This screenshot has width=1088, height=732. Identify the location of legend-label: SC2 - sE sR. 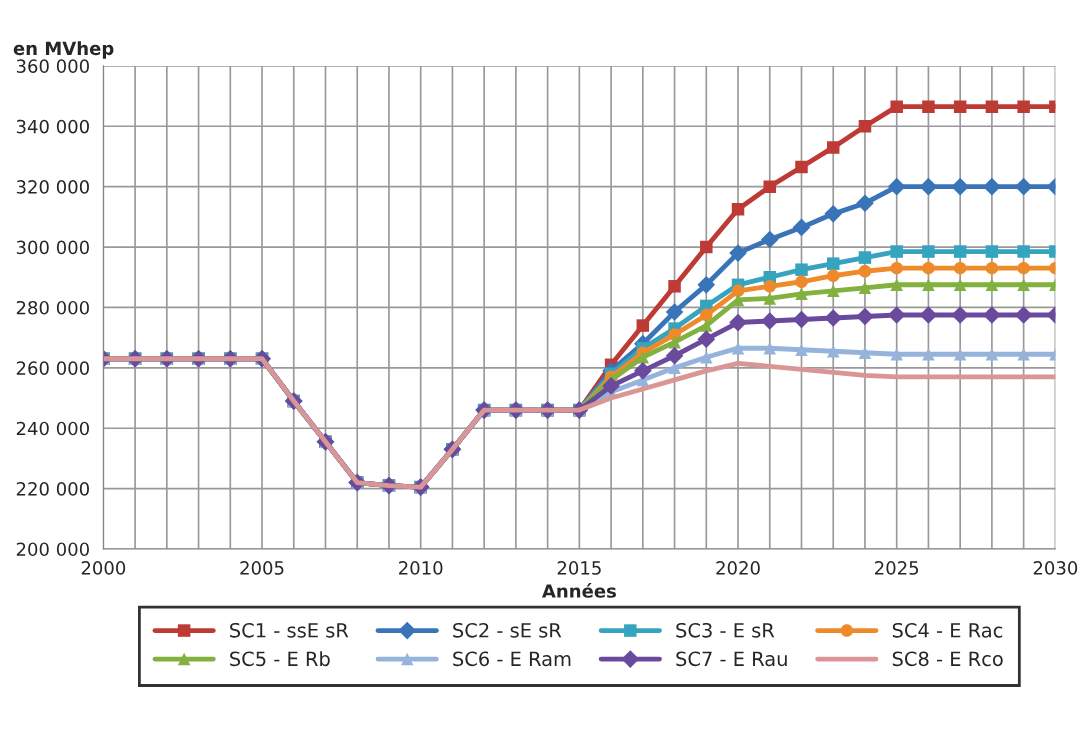
(507, 630).